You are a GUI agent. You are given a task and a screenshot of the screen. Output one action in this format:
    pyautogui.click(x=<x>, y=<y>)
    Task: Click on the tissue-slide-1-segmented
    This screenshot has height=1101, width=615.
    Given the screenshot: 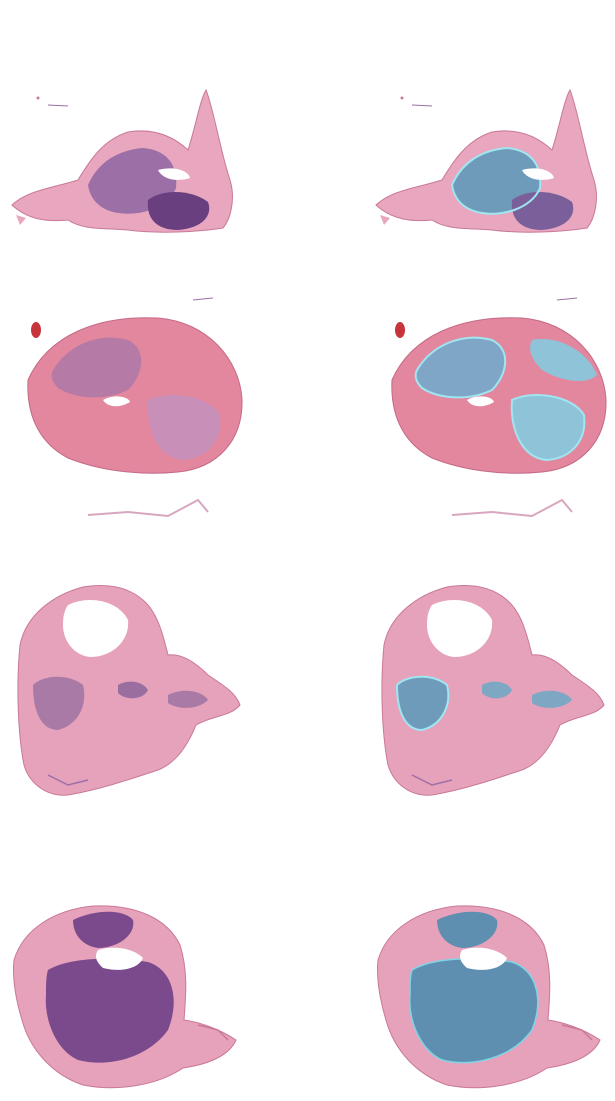 What is the action you would take?
    pyautogui.click(x=492, y=160)
    